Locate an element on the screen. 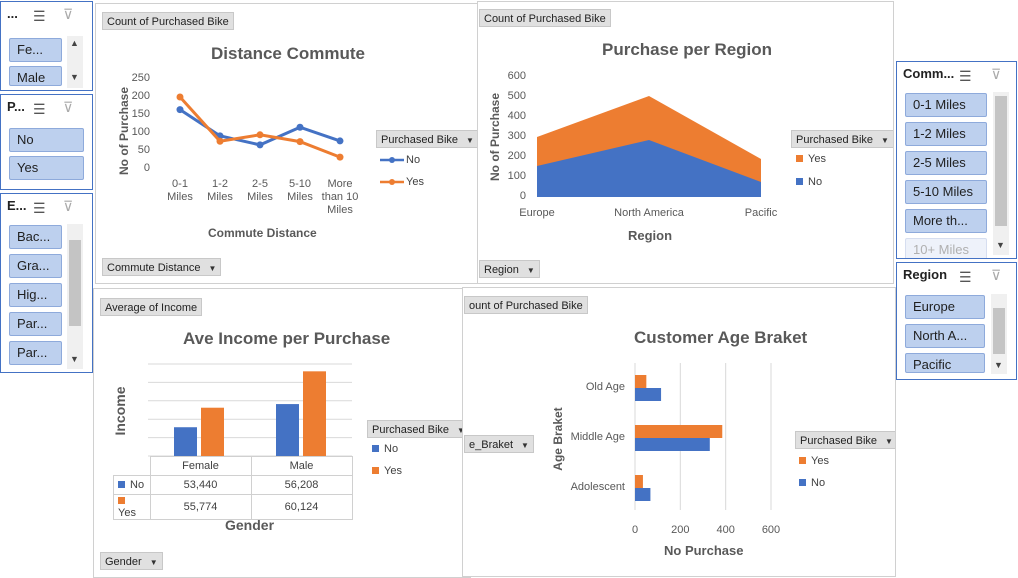 The width and height of the screenshot is (1018, 578). value-field-button: Average of Income is located at coordinates (151, 307).